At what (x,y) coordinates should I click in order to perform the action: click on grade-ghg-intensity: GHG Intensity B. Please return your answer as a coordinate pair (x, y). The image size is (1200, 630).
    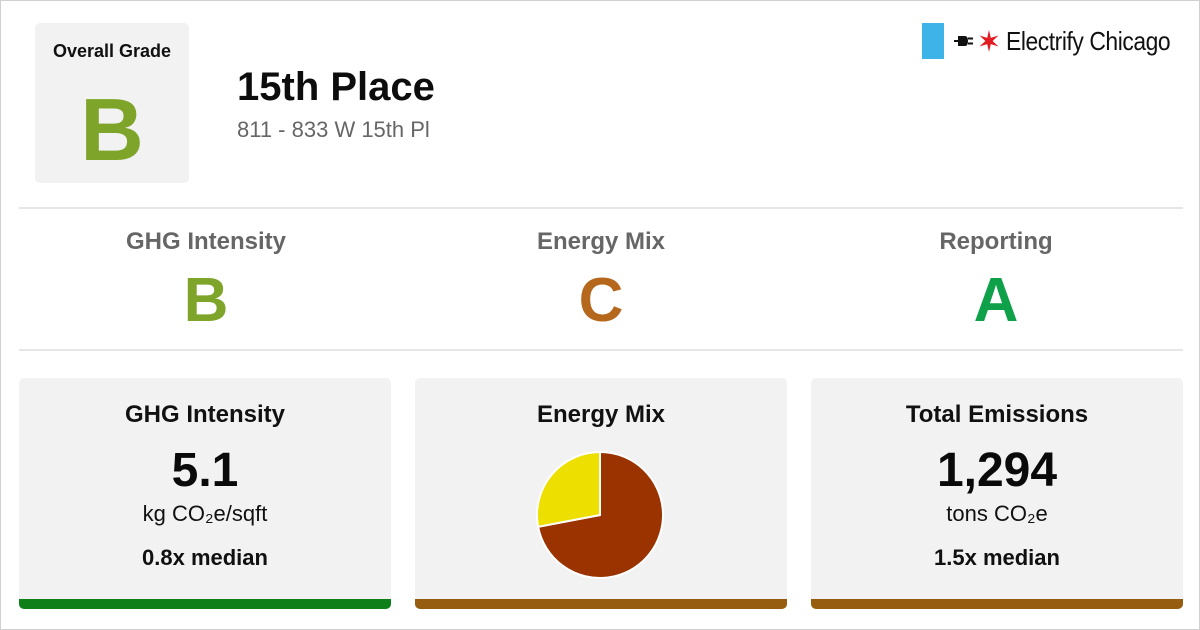
    Looking at the image, I should click on (206, 280).